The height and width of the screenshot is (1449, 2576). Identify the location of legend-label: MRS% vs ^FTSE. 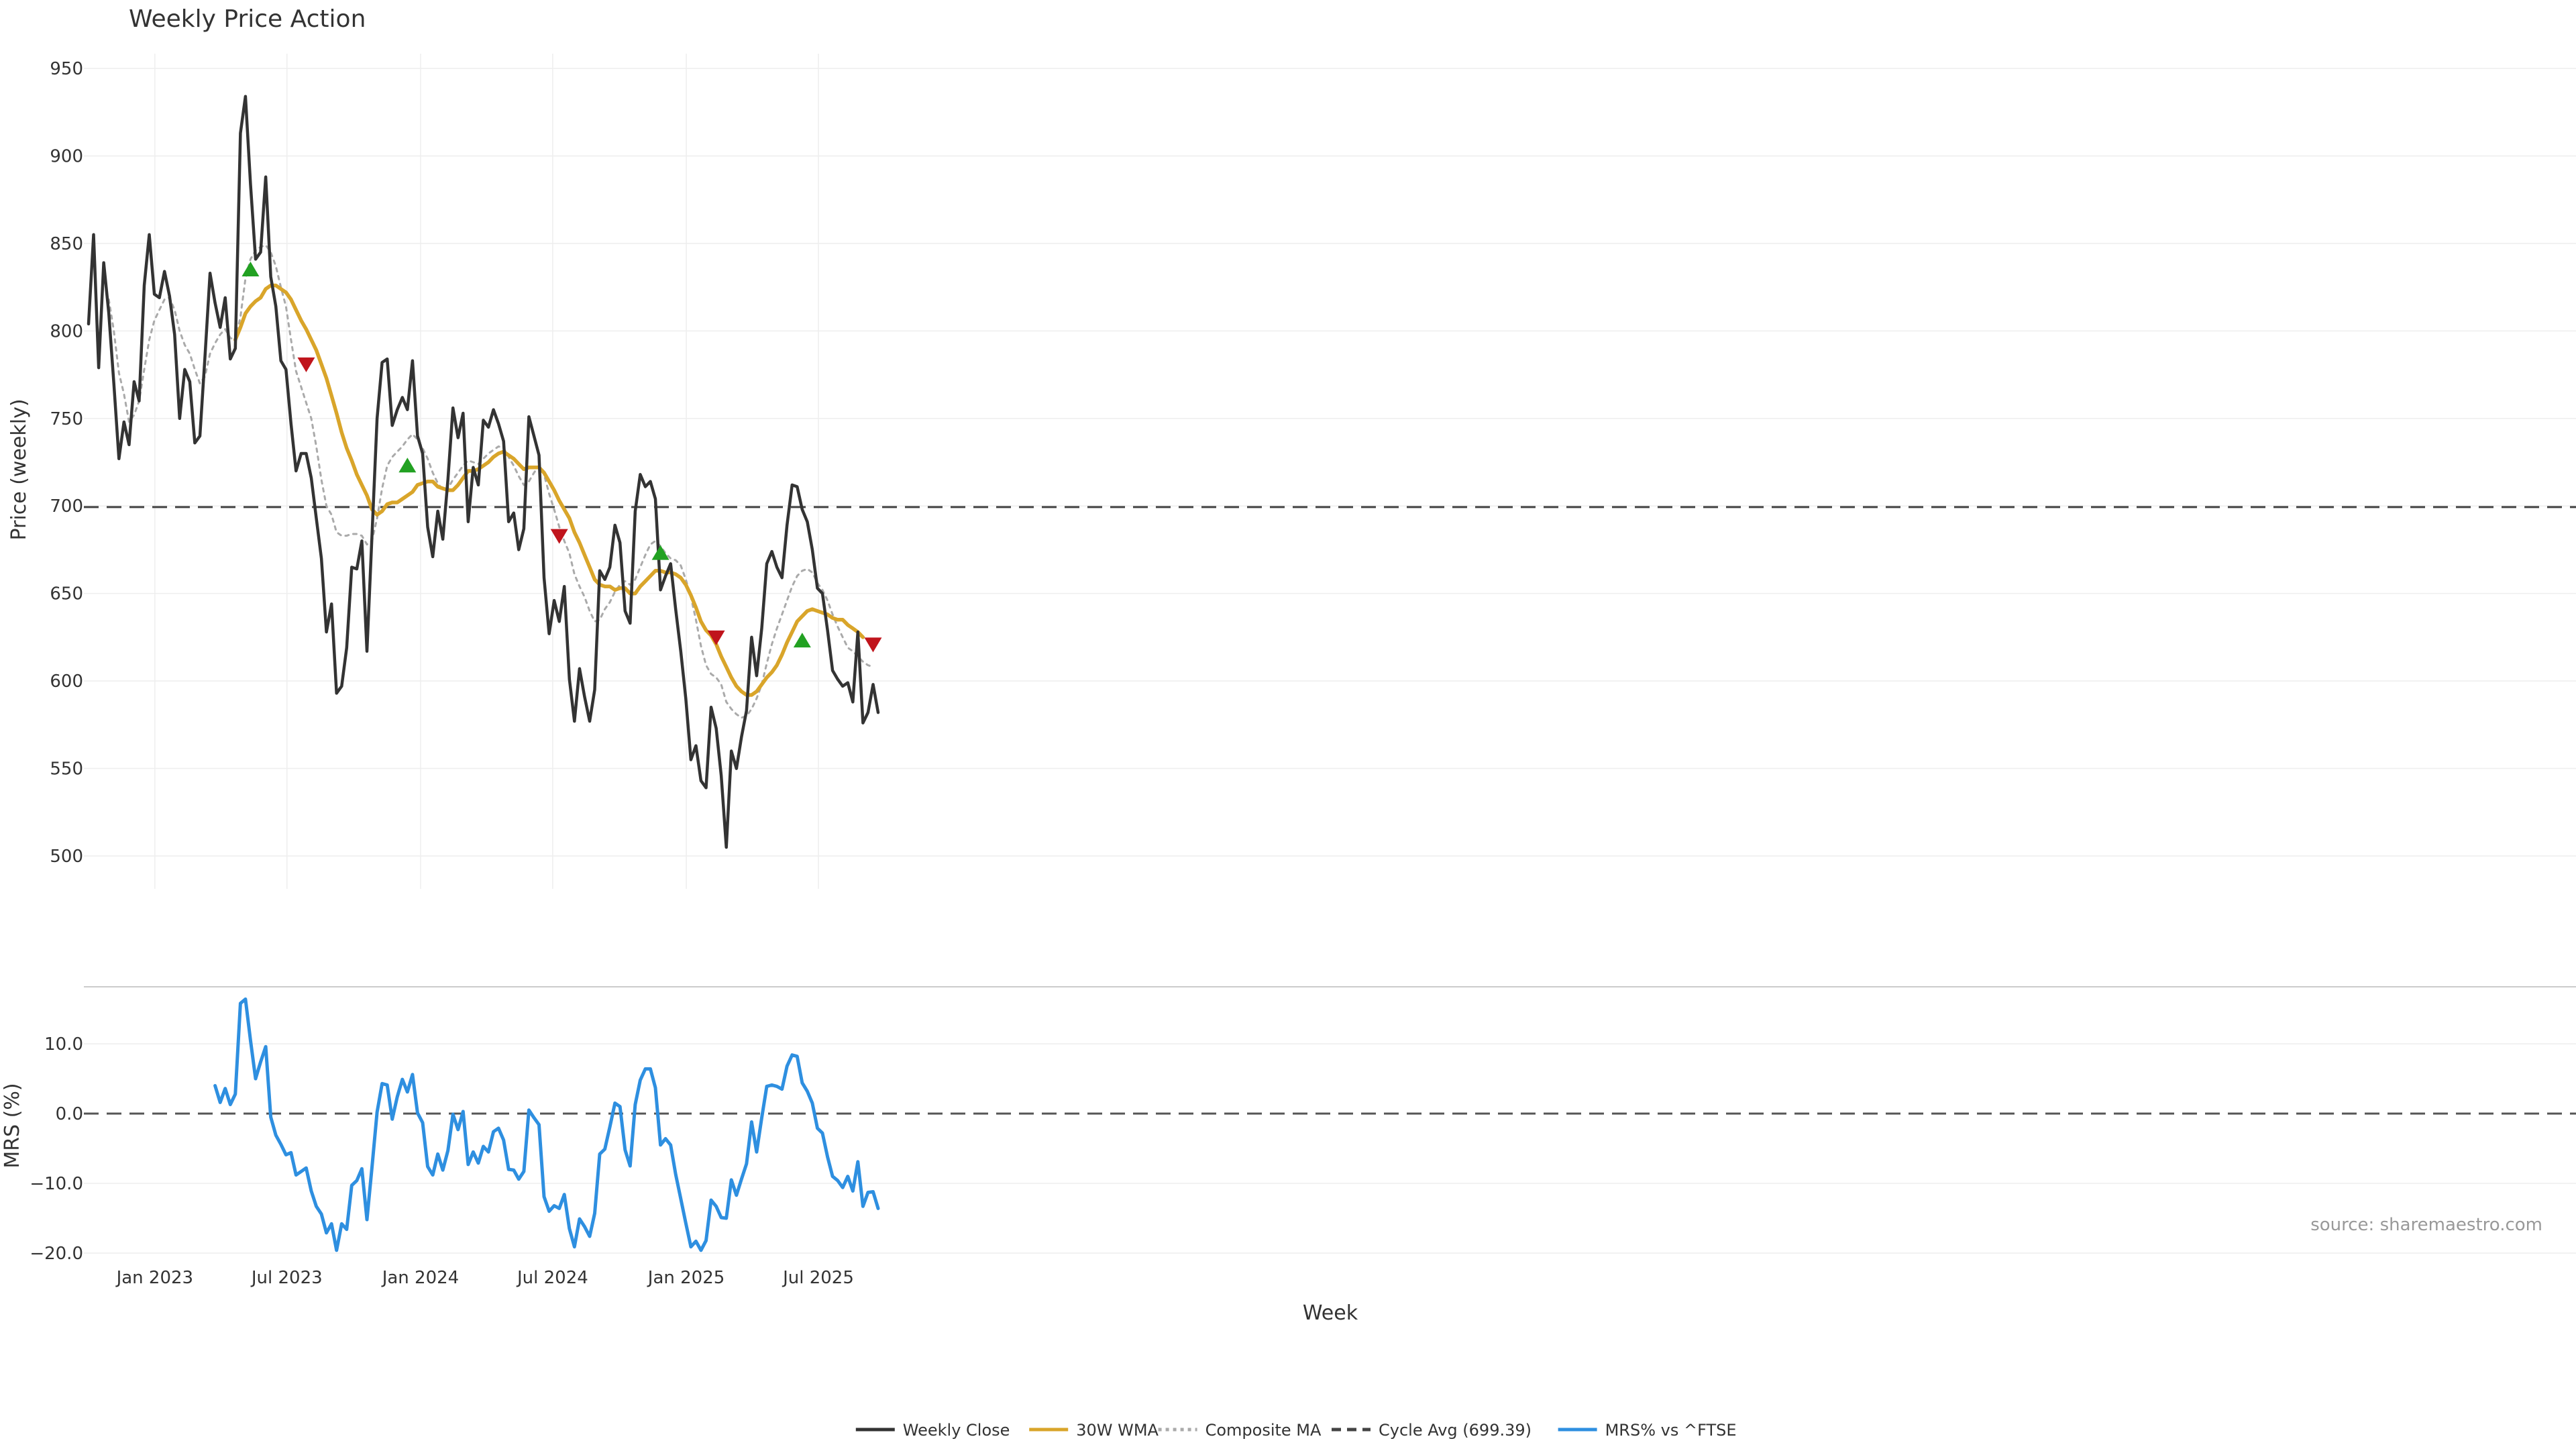
(1671, 1430).